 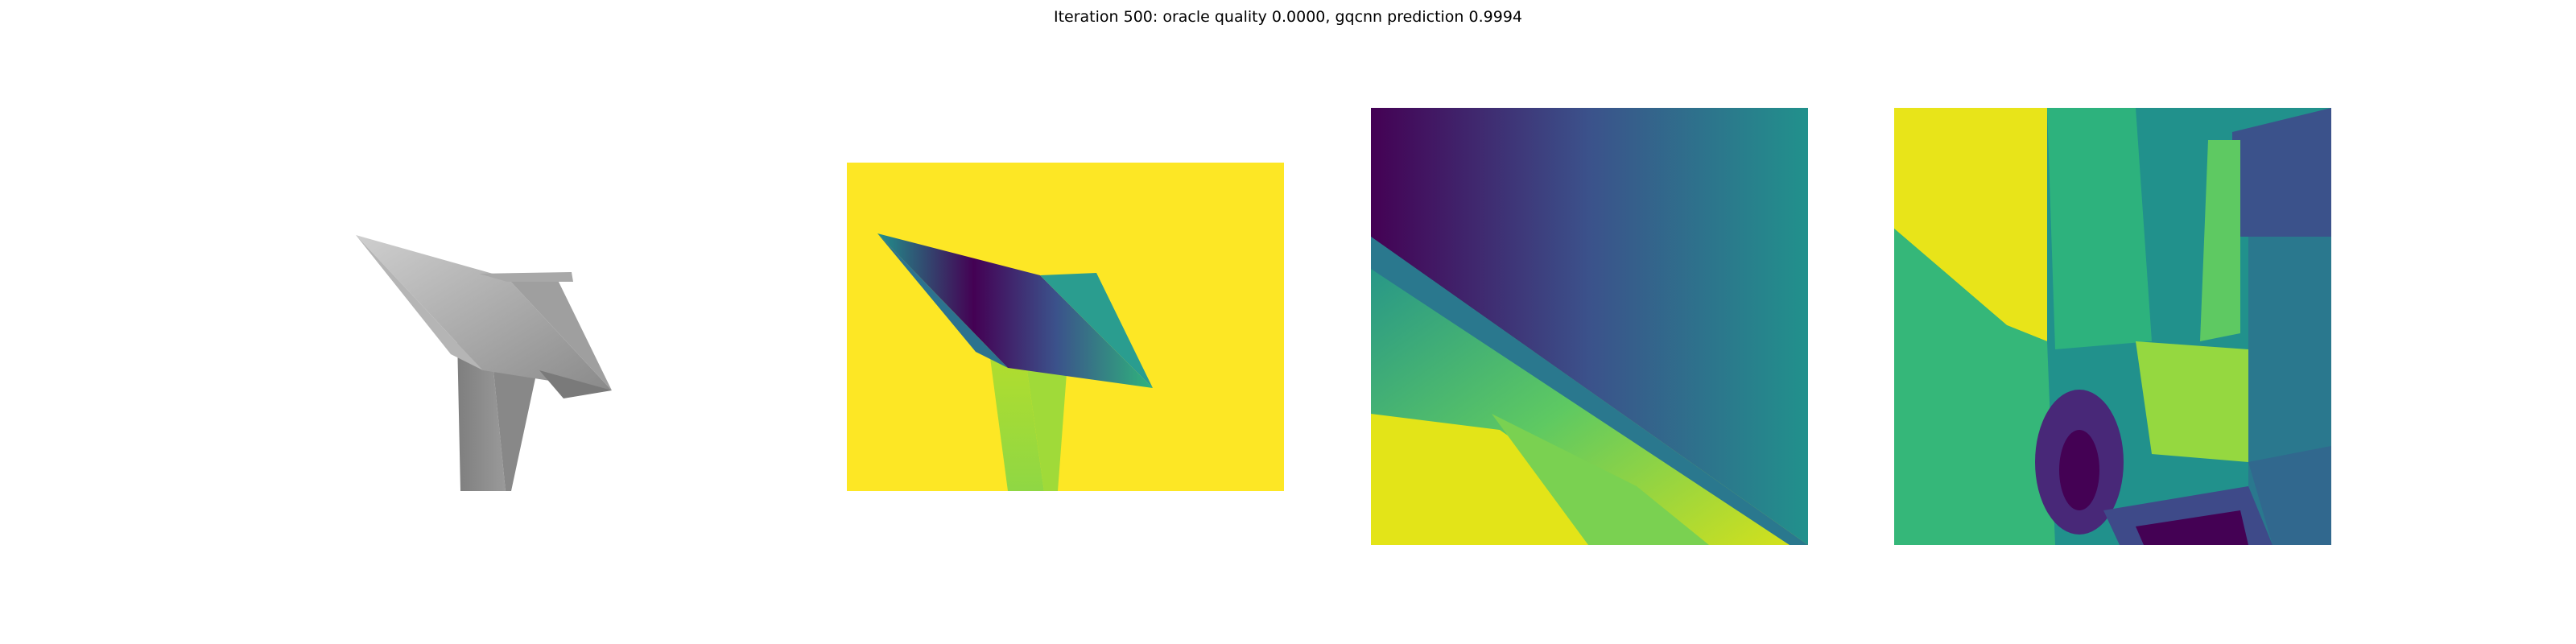 I want to click on depth-crop-1-panel, so click(x=1589, y=326).